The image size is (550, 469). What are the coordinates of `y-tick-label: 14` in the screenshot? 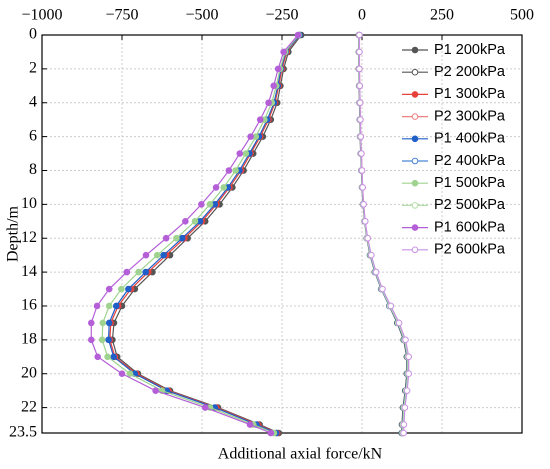 It's located at (29, 271).